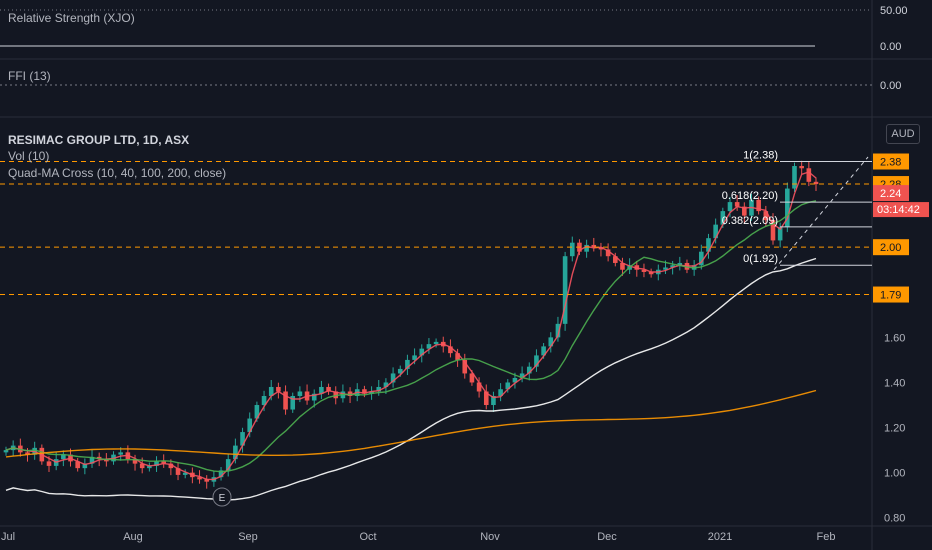  Describe the element at coordinates (890, 194) in the screenshot. I see `price-axis-label: 2.24` at that location.